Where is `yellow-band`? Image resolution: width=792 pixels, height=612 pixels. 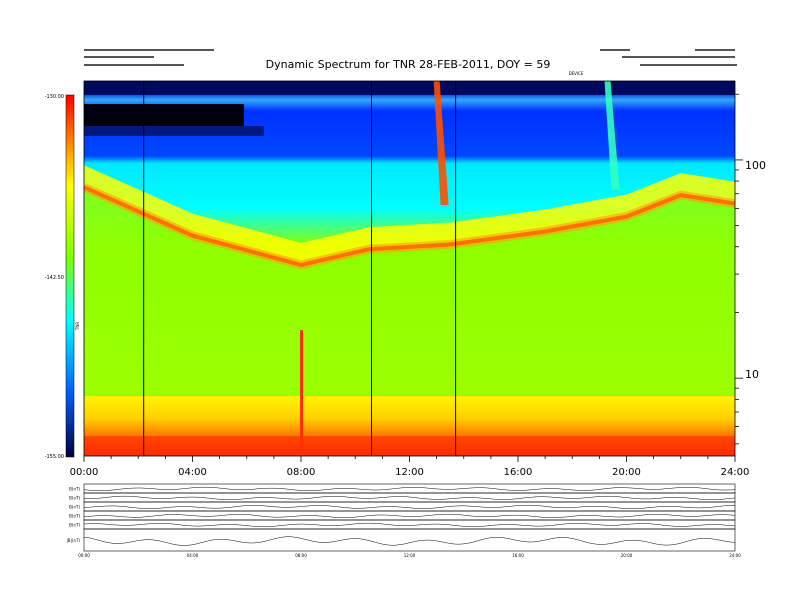 yellow-band is located at coordinates (409, 215).